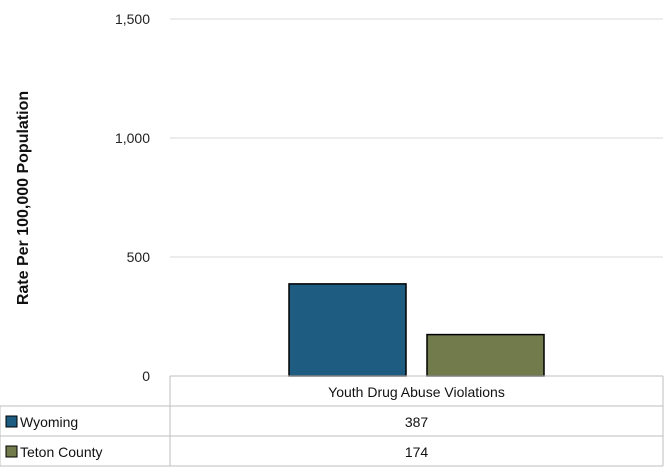 This screenshot has height=475, width=672. Describe the element at coordinates (485, 355) in the screenshot. I see `bar-teton-county` at that location.